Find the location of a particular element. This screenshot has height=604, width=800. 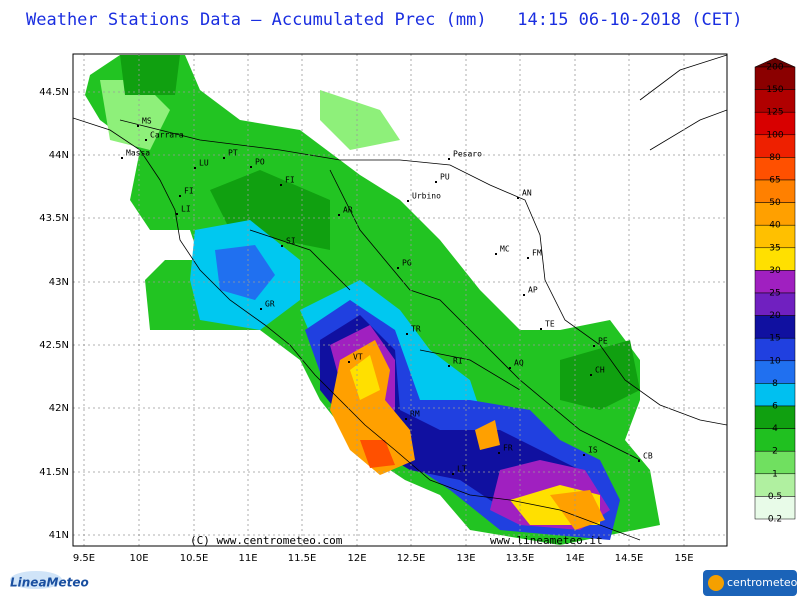

city-label: AP is located at coordinates (533, 290).